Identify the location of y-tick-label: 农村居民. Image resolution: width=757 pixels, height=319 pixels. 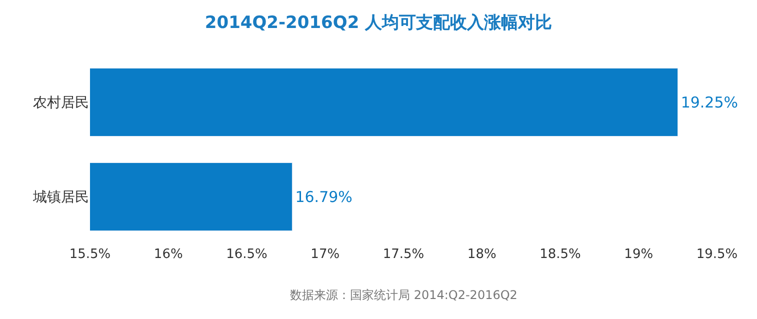
(61, 103).